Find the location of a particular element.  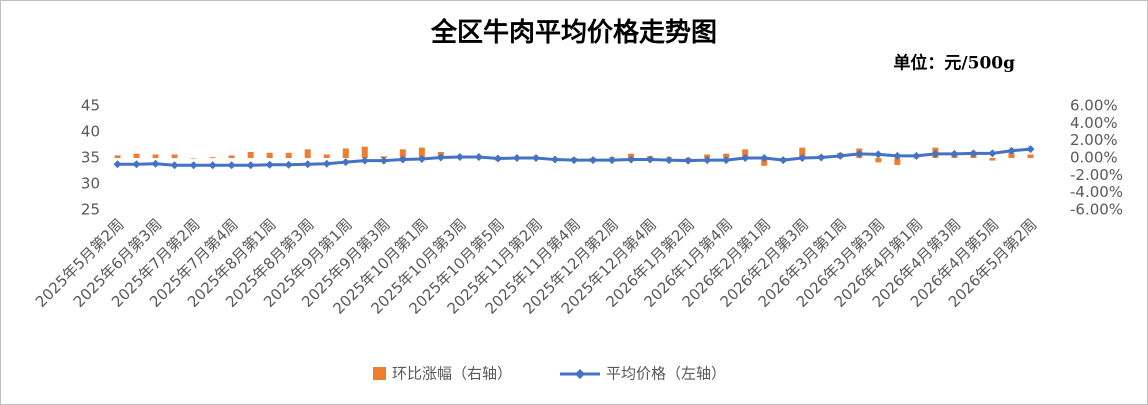

chart-subtitle: 单位：元/500g is located at coordinates (954, 63).